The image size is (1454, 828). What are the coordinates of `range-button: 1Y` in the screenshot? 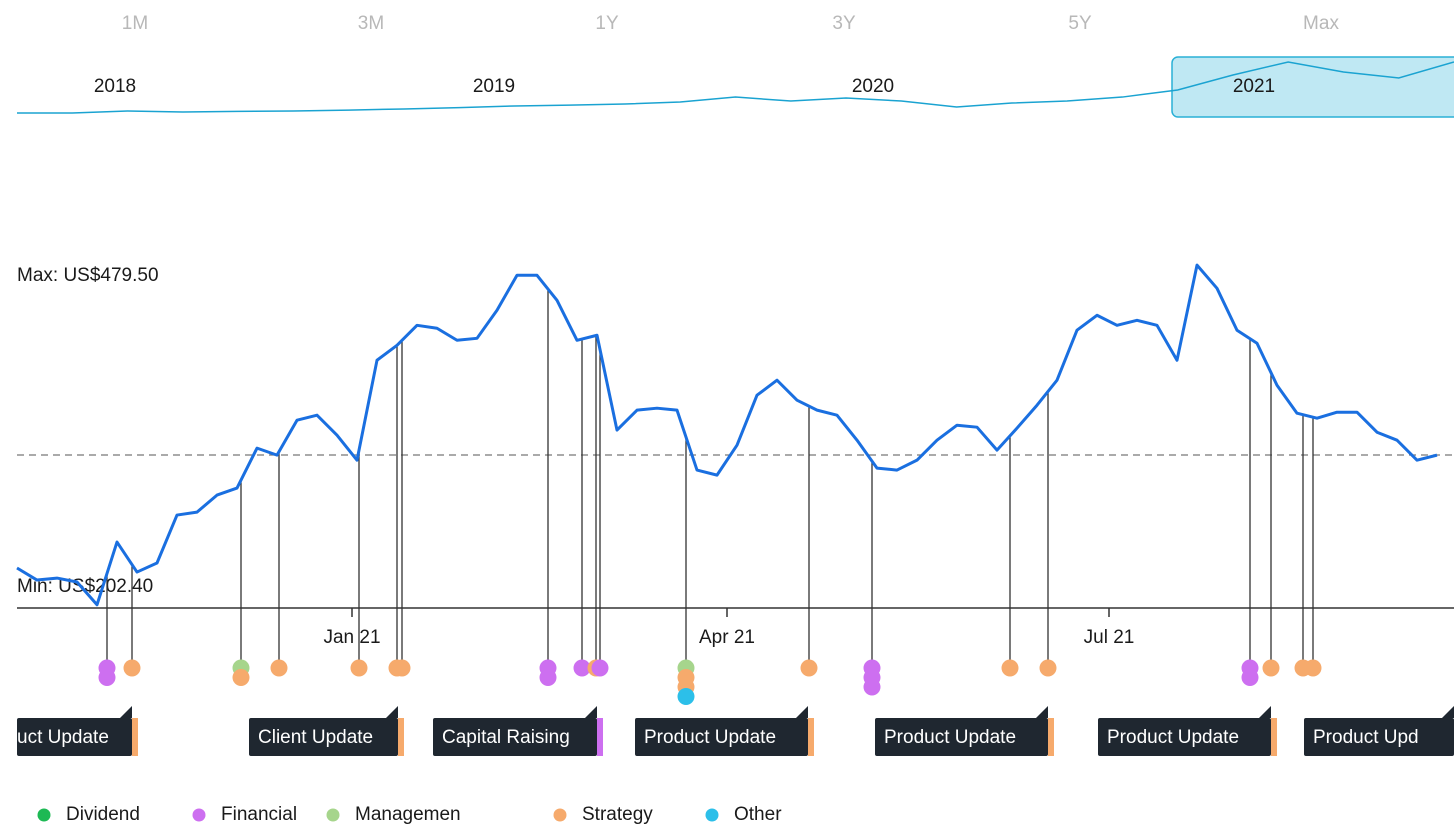 It's located at (607, 23).